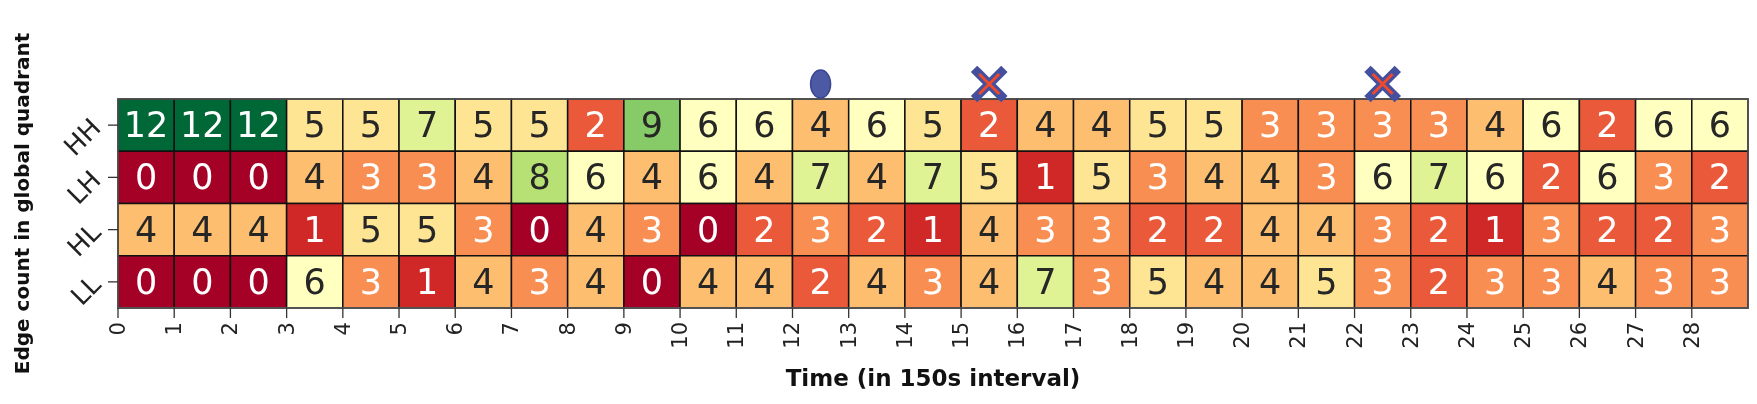  Describe the element at coordinates (455, 329) in the screenshot. I see `x-tick-label: 6` at that location.